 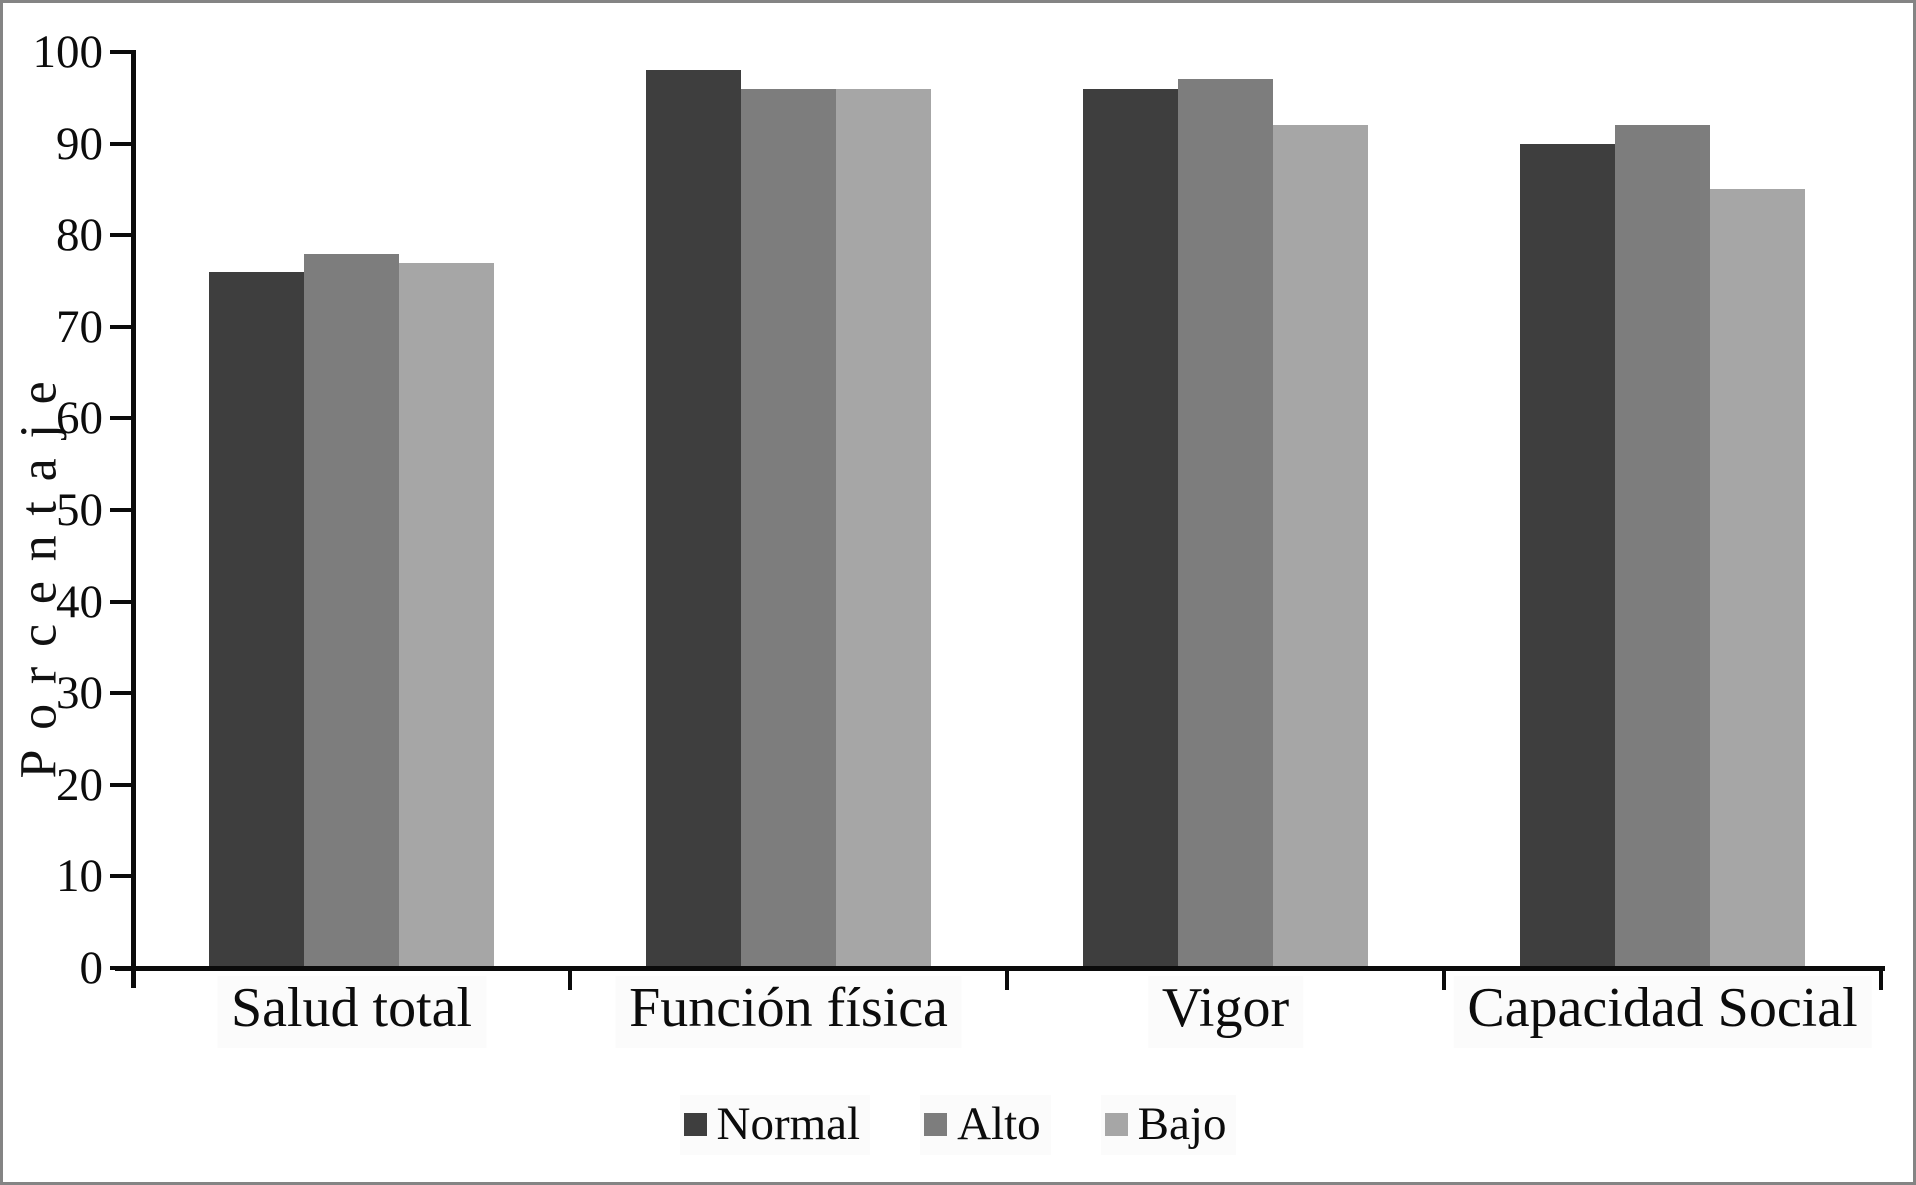 I want to click on x-category-label: Salud total, so click(x=351, y=1012).